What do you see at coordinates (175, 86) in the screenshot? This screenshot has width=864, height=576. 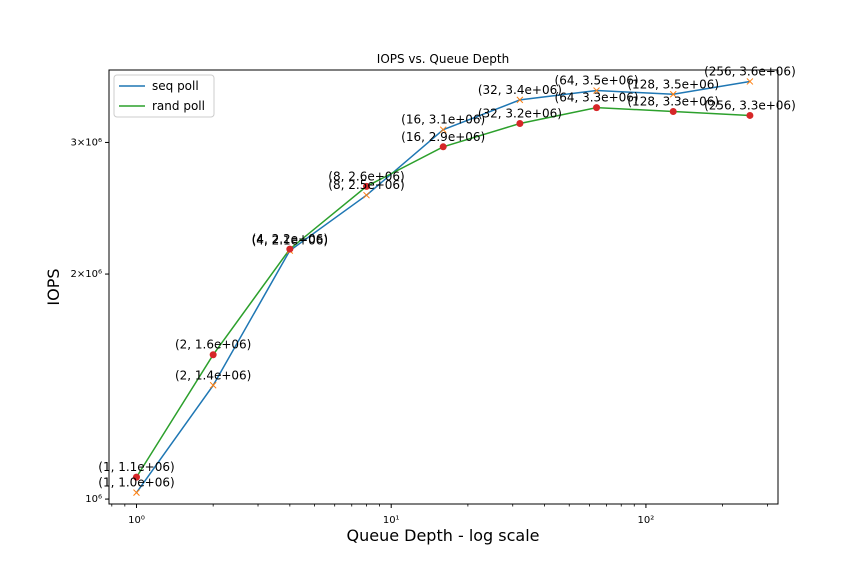 I see `legend-label: seq poll` at bounding box center [175, 86].